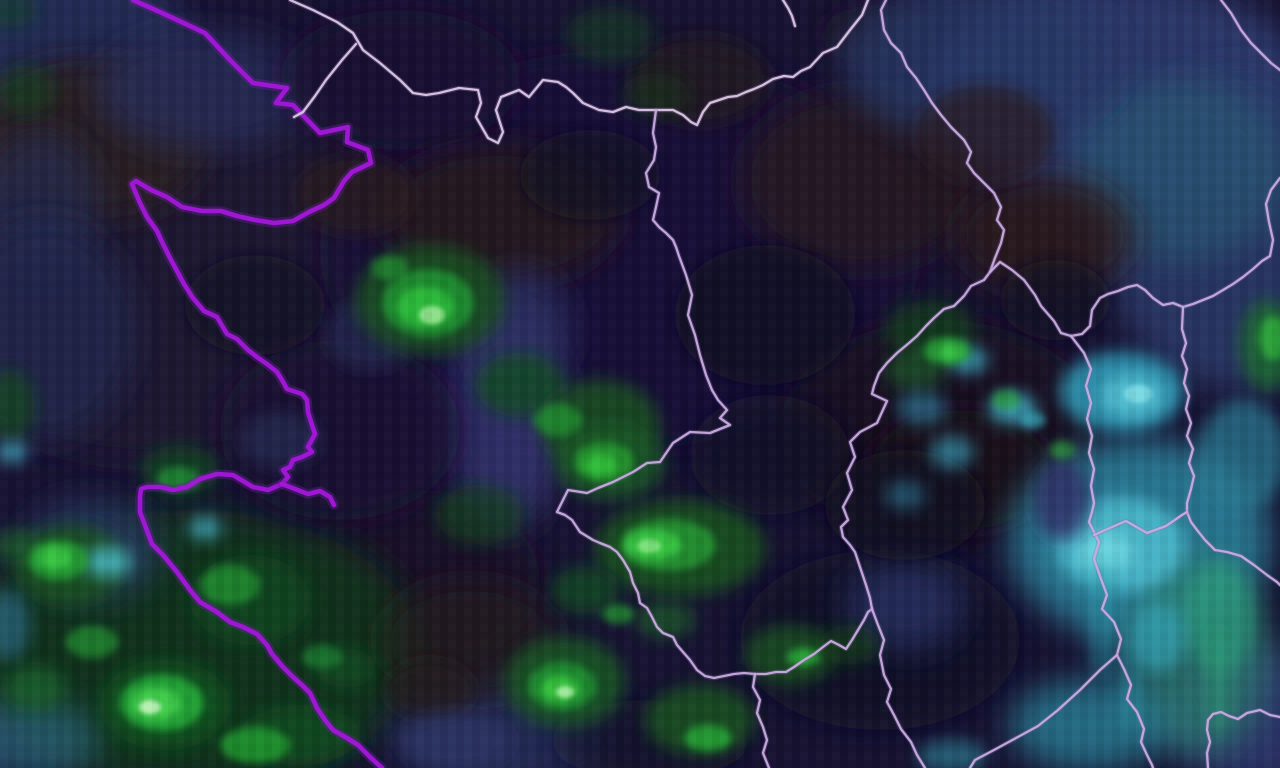  Describe the element at coordinates (922, 384) in the screenshot. I see `district-border-east` at that location.